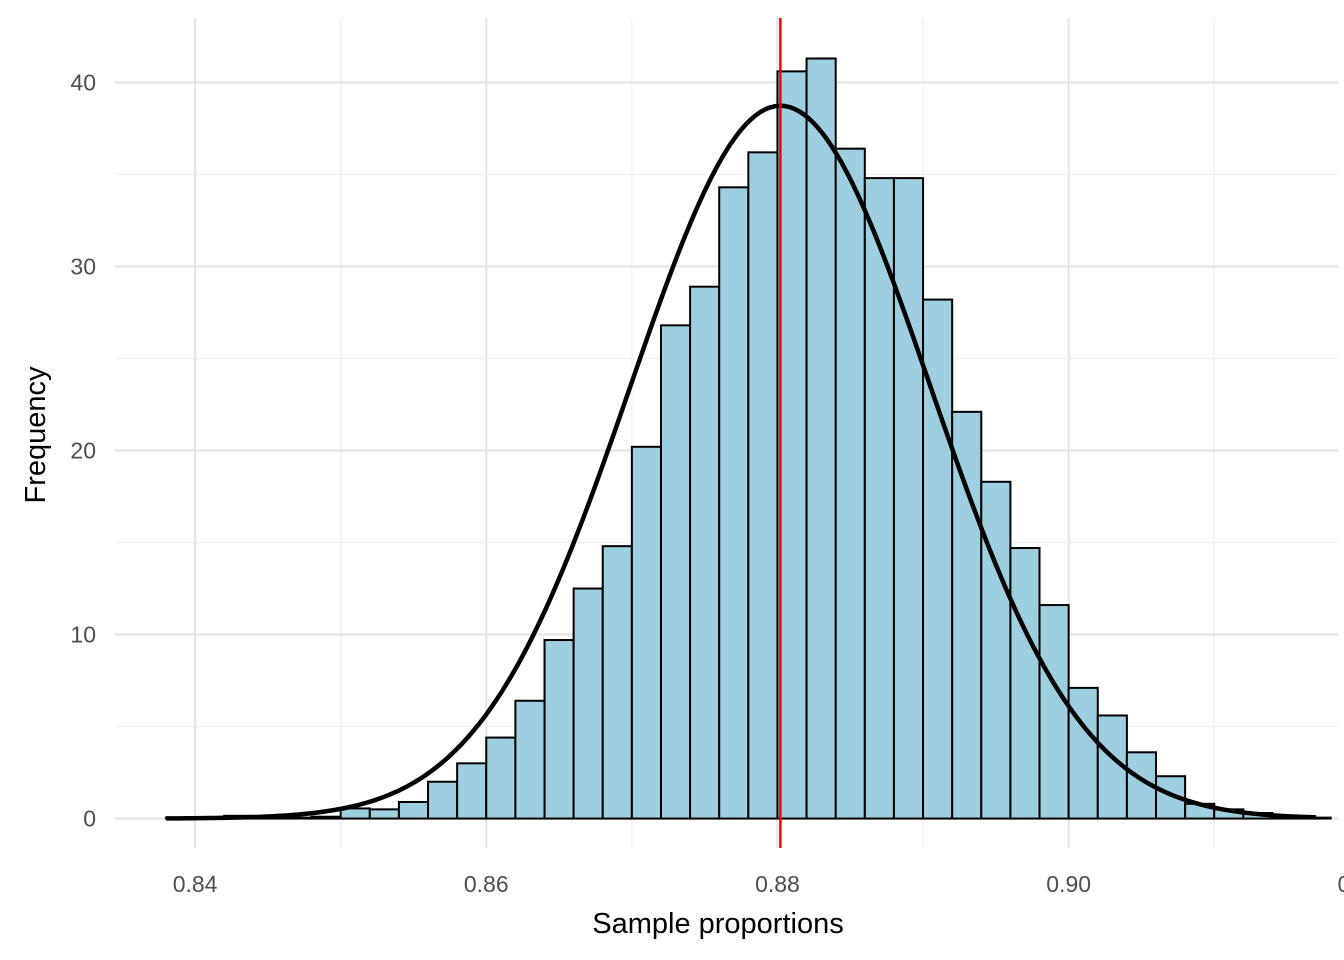  What do you see at coordinates (1340, 884) in the screenshot?
I see `x-tick-label: 0.92` at bounding box center [1340, 884].